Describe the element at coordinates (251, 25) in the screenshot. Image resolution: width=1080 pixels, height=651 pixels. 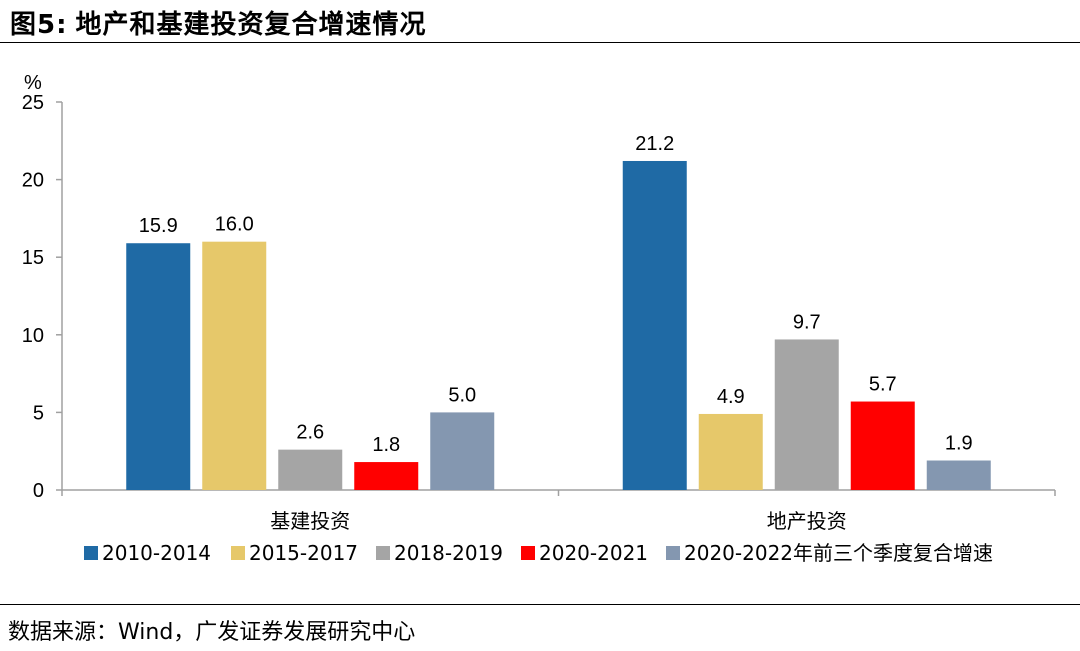
I see `figure-title-text: 地产和基建投资复合增速情况` at that location.